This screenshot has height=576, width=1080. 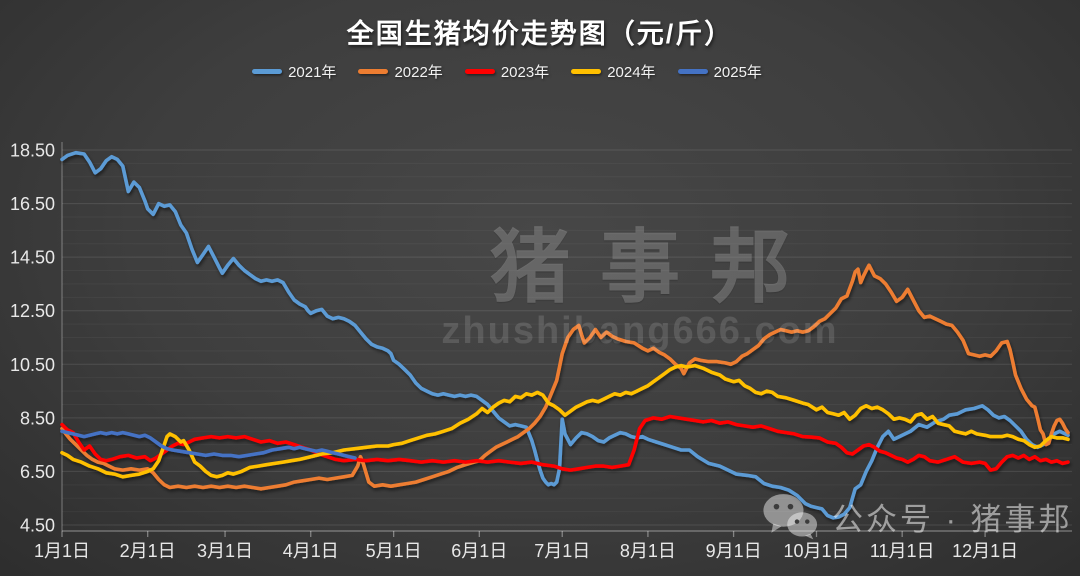 I want to click on series-line-2023年, so click(x=565, y=443).